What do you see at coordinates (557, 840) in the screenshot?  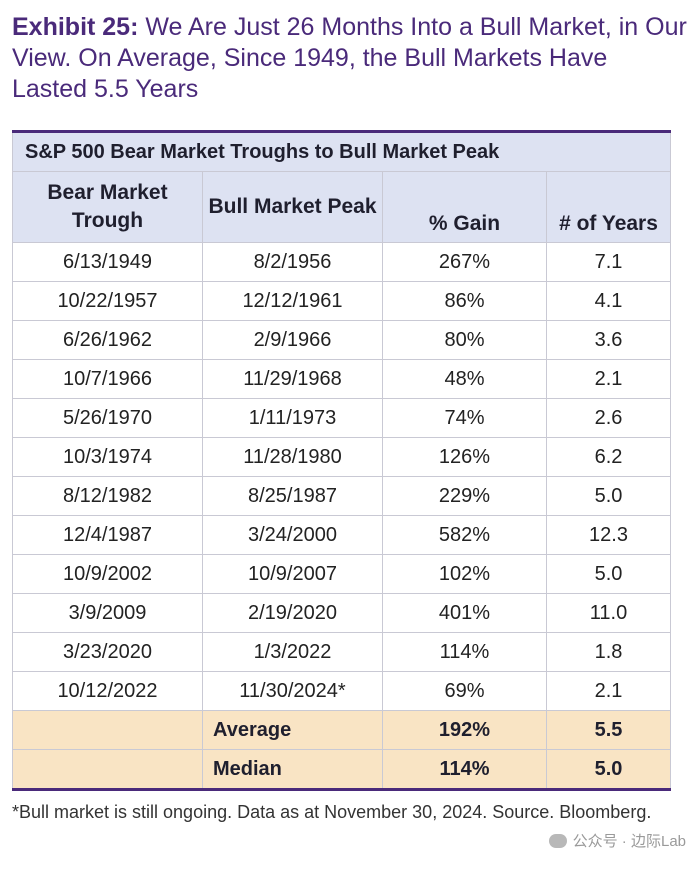 I see `wechat-icon` at bounding box center [557, 840].